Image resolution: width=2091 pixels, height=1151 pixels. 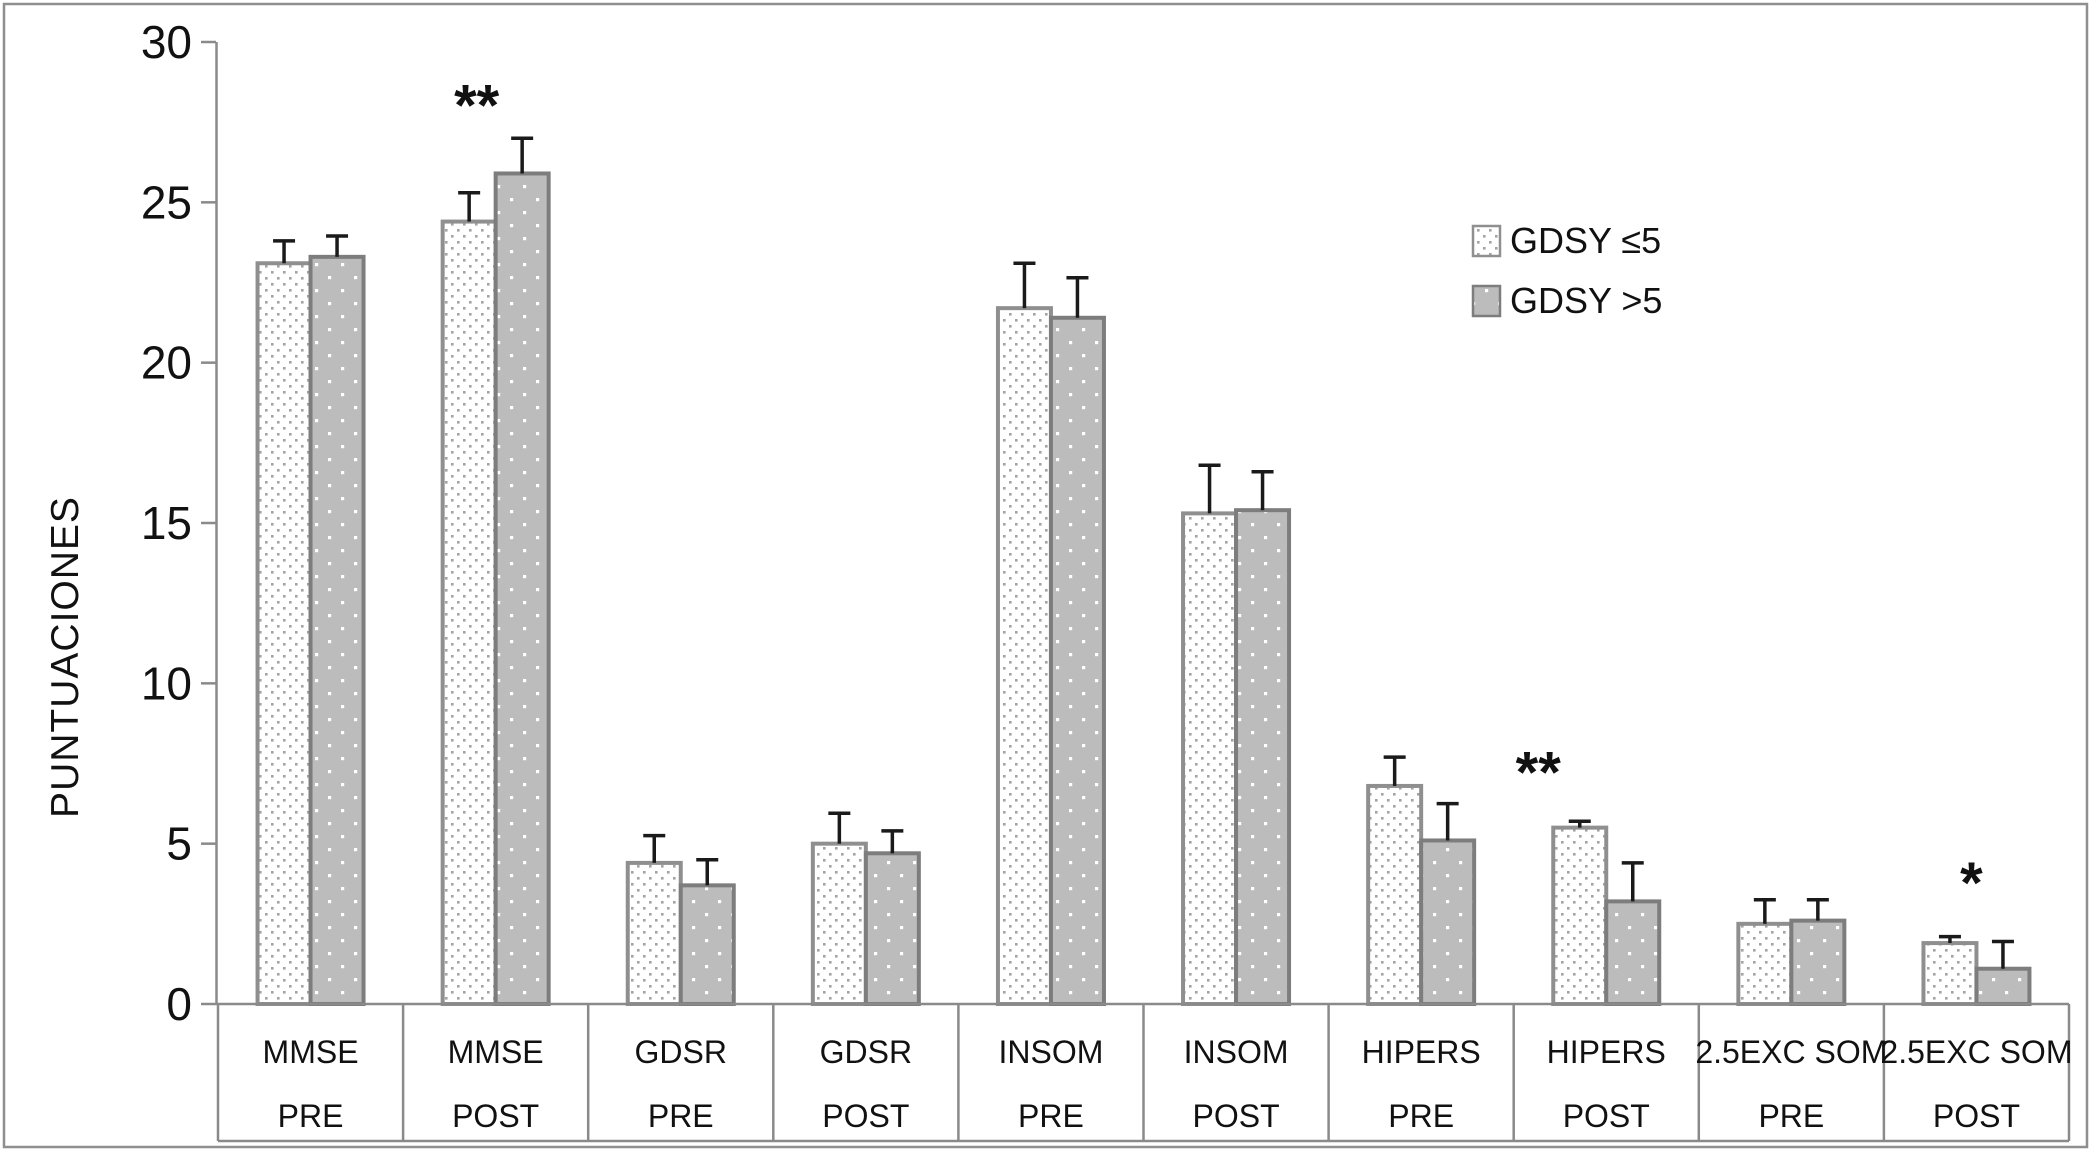 What do you see at coordinates (65, 657) in the screenshot?
I see `y-axis-title: PUNTUACIONES` at bounding box center [65, 657].